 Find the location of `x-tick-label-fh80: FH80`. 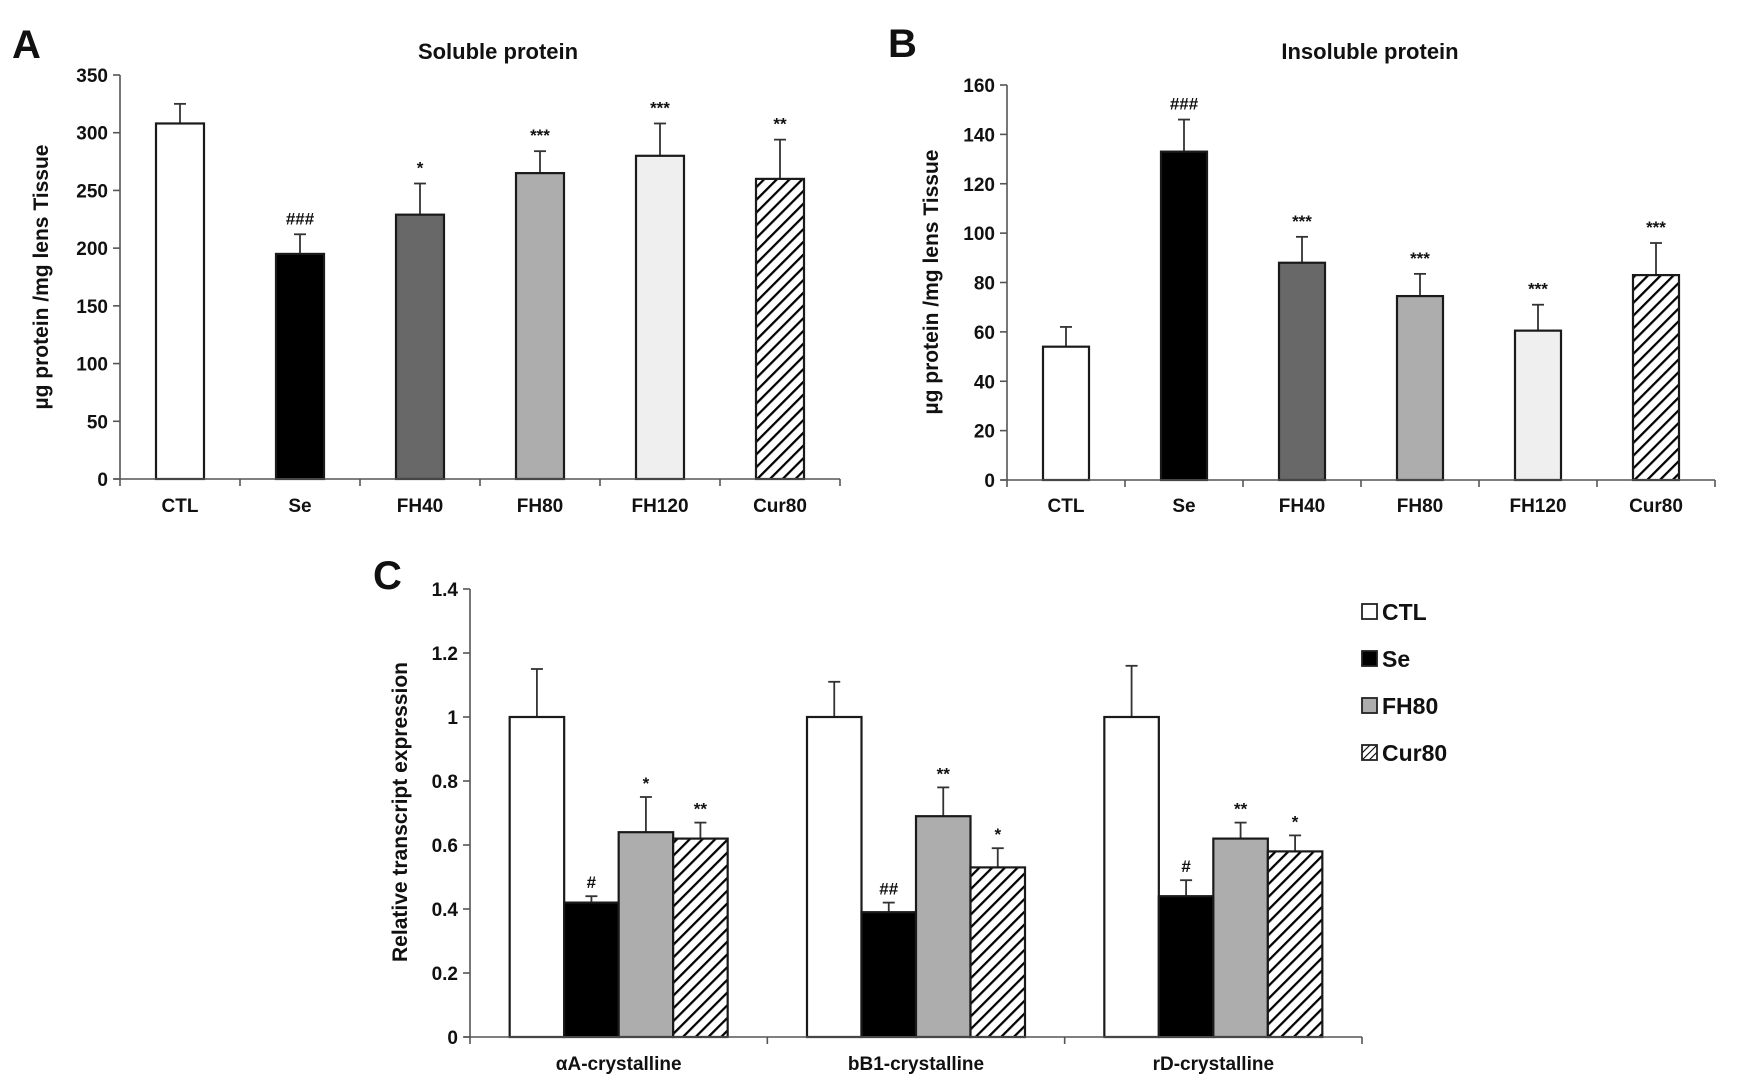

x-tick-label-fh80: FH80 is located at coordinates (540, 506).